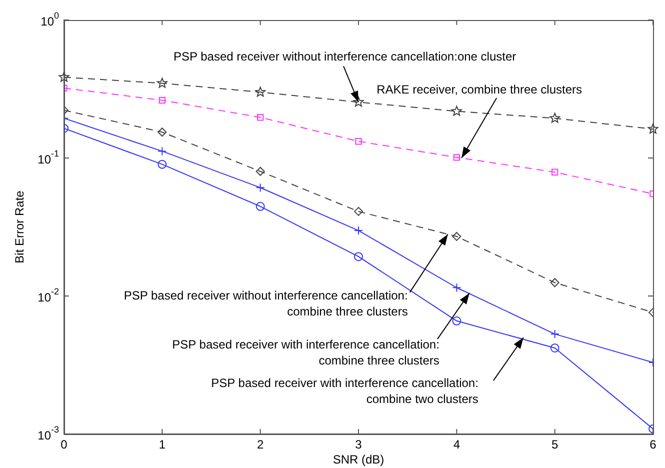 The height and width of the screenshot is (468, 665). I want to click on x-tick-label: 2, so click(260, 444).